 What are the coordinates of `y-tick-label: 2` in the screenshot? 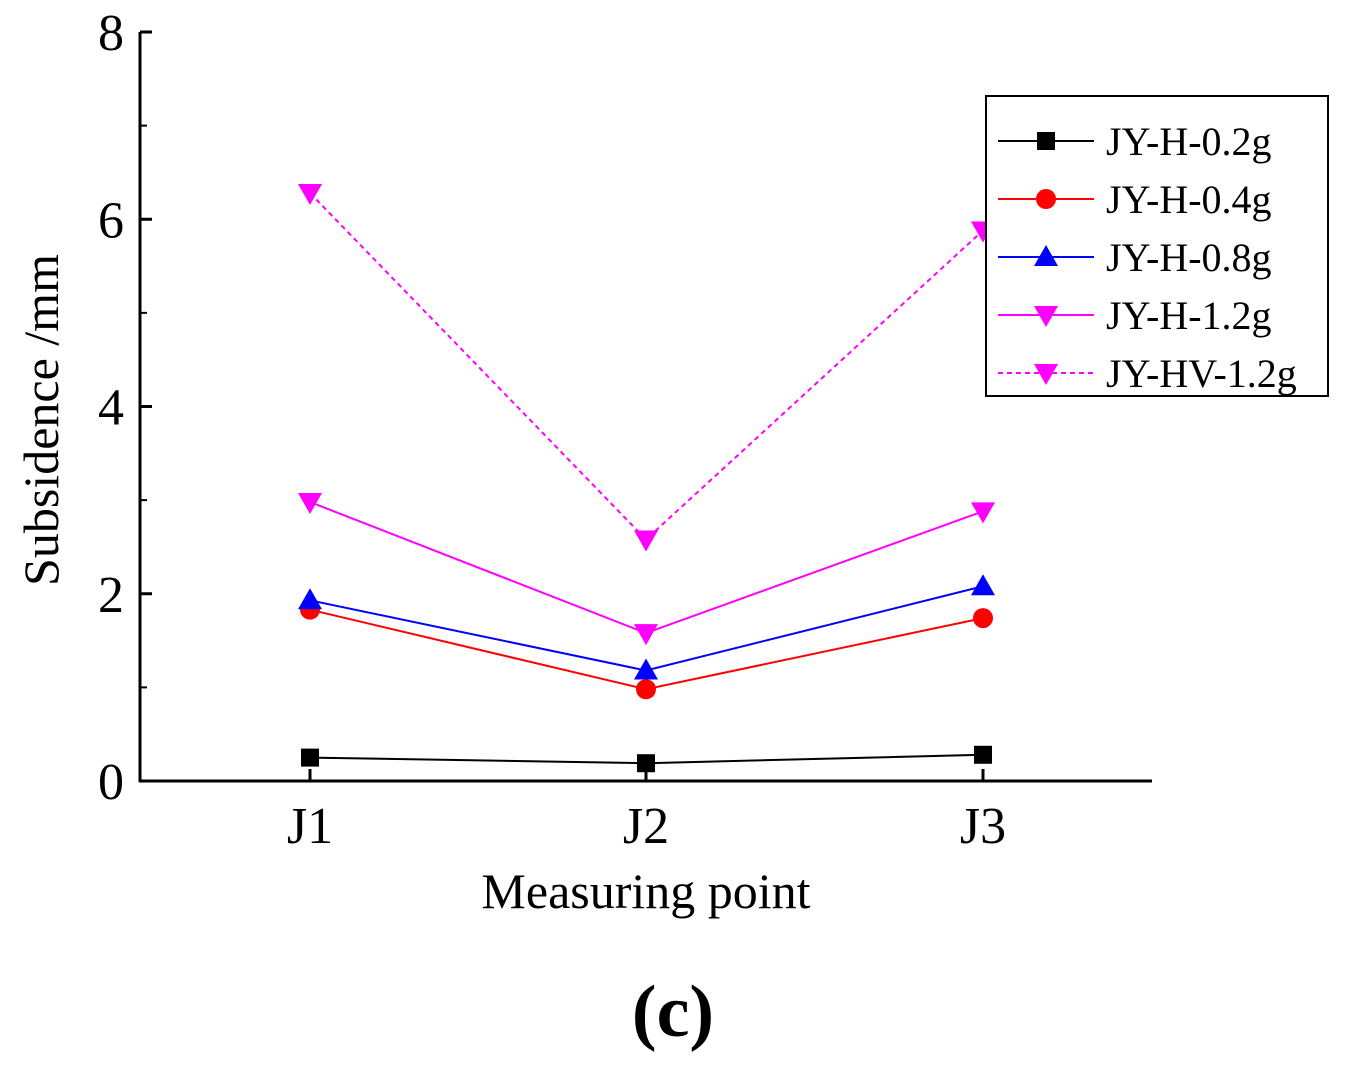 It's located at (111, 595).